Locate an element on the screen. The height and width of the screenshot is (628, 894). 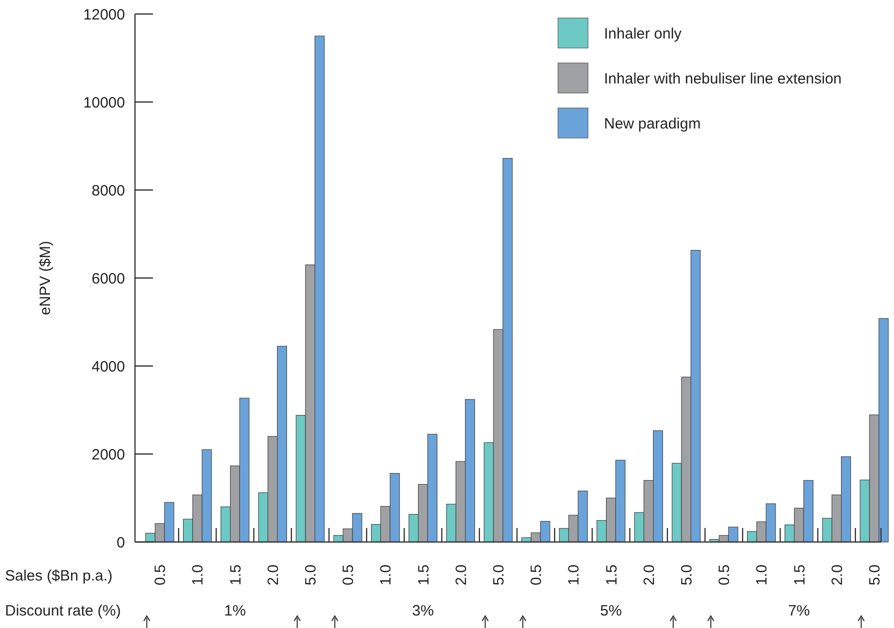
legend-label: Inhaler only is located at coordinates (643, 33).